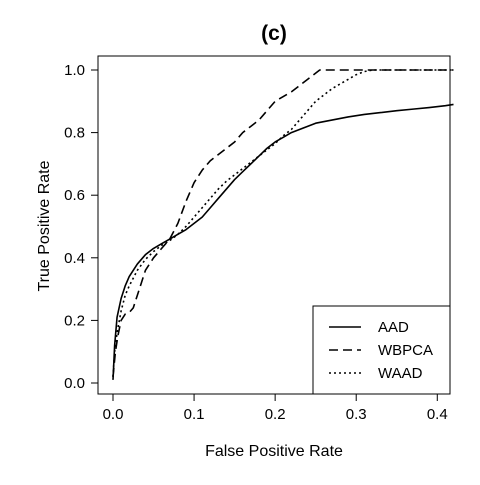  What do you see at coordinates (74, 70) in the screenshot?
I see `y-tick-label: 1.0` at bounding box center [74, 70].